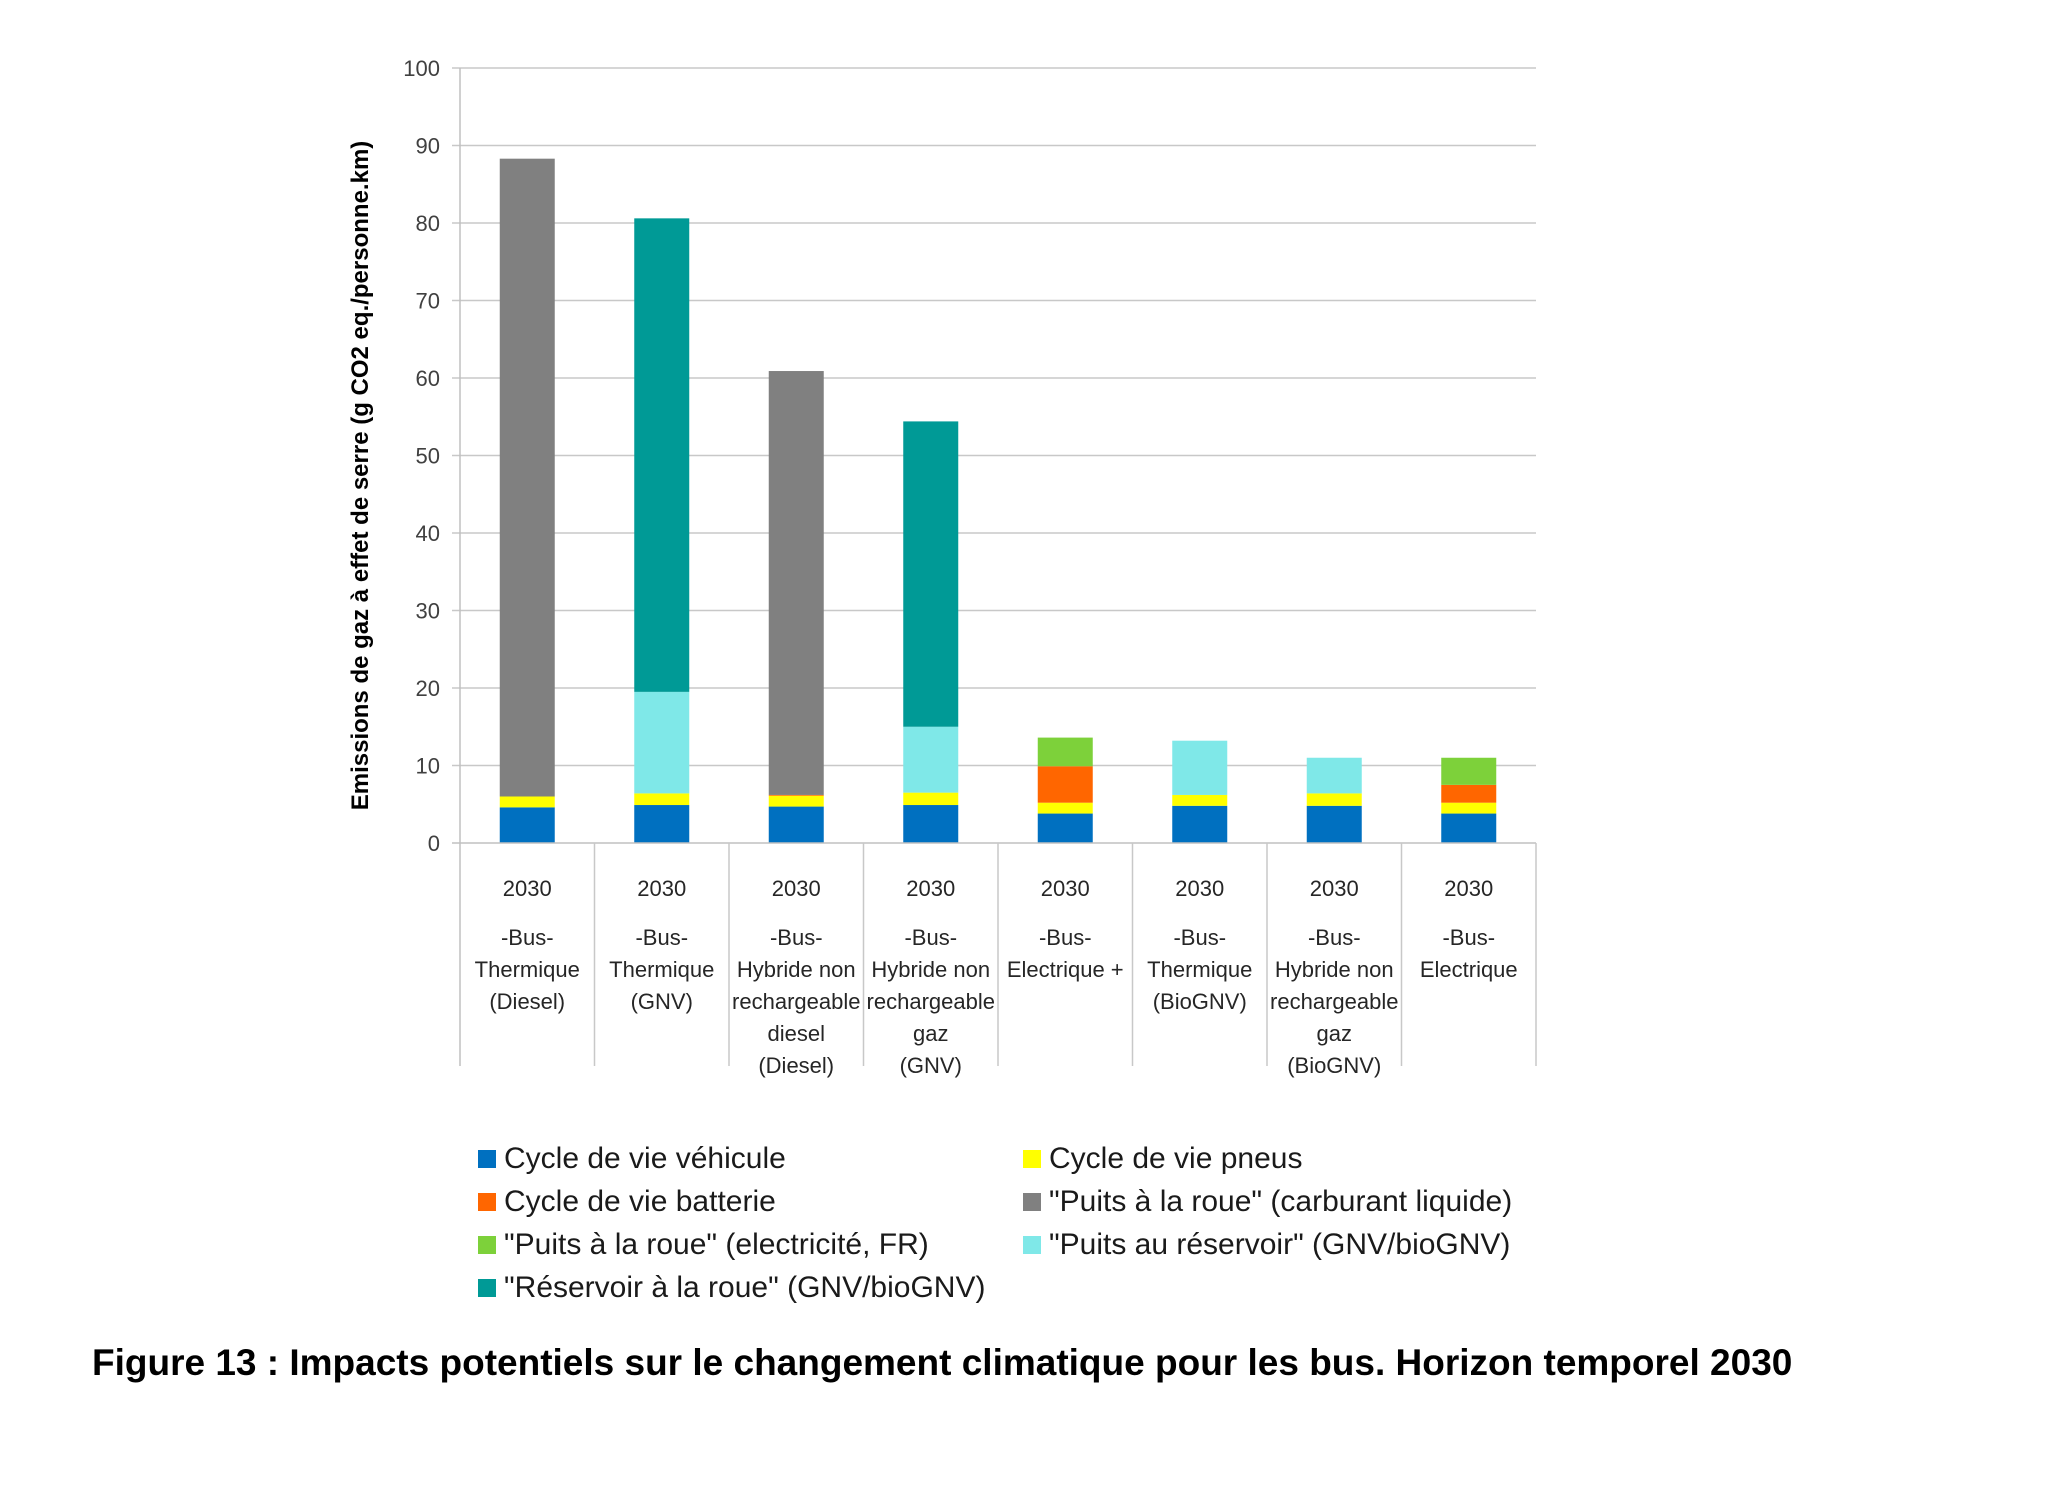  I want to click on y-tick-label: 60, so click(428, 378).